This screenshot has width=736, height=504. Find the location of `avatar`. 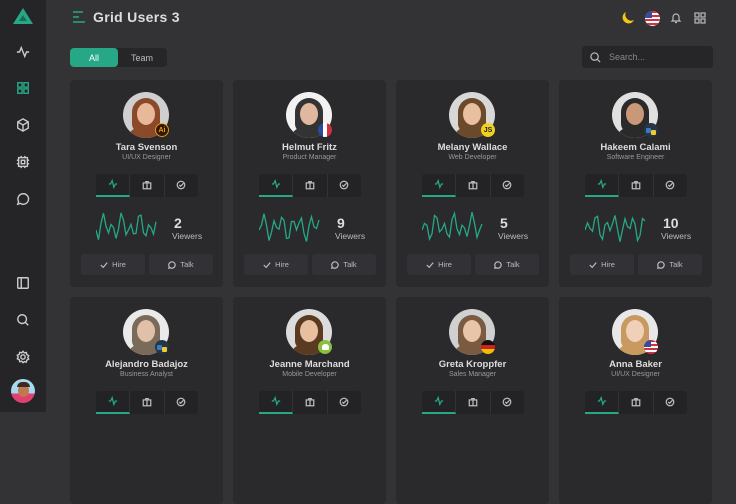

avatar is located at coordinates (23, 391).